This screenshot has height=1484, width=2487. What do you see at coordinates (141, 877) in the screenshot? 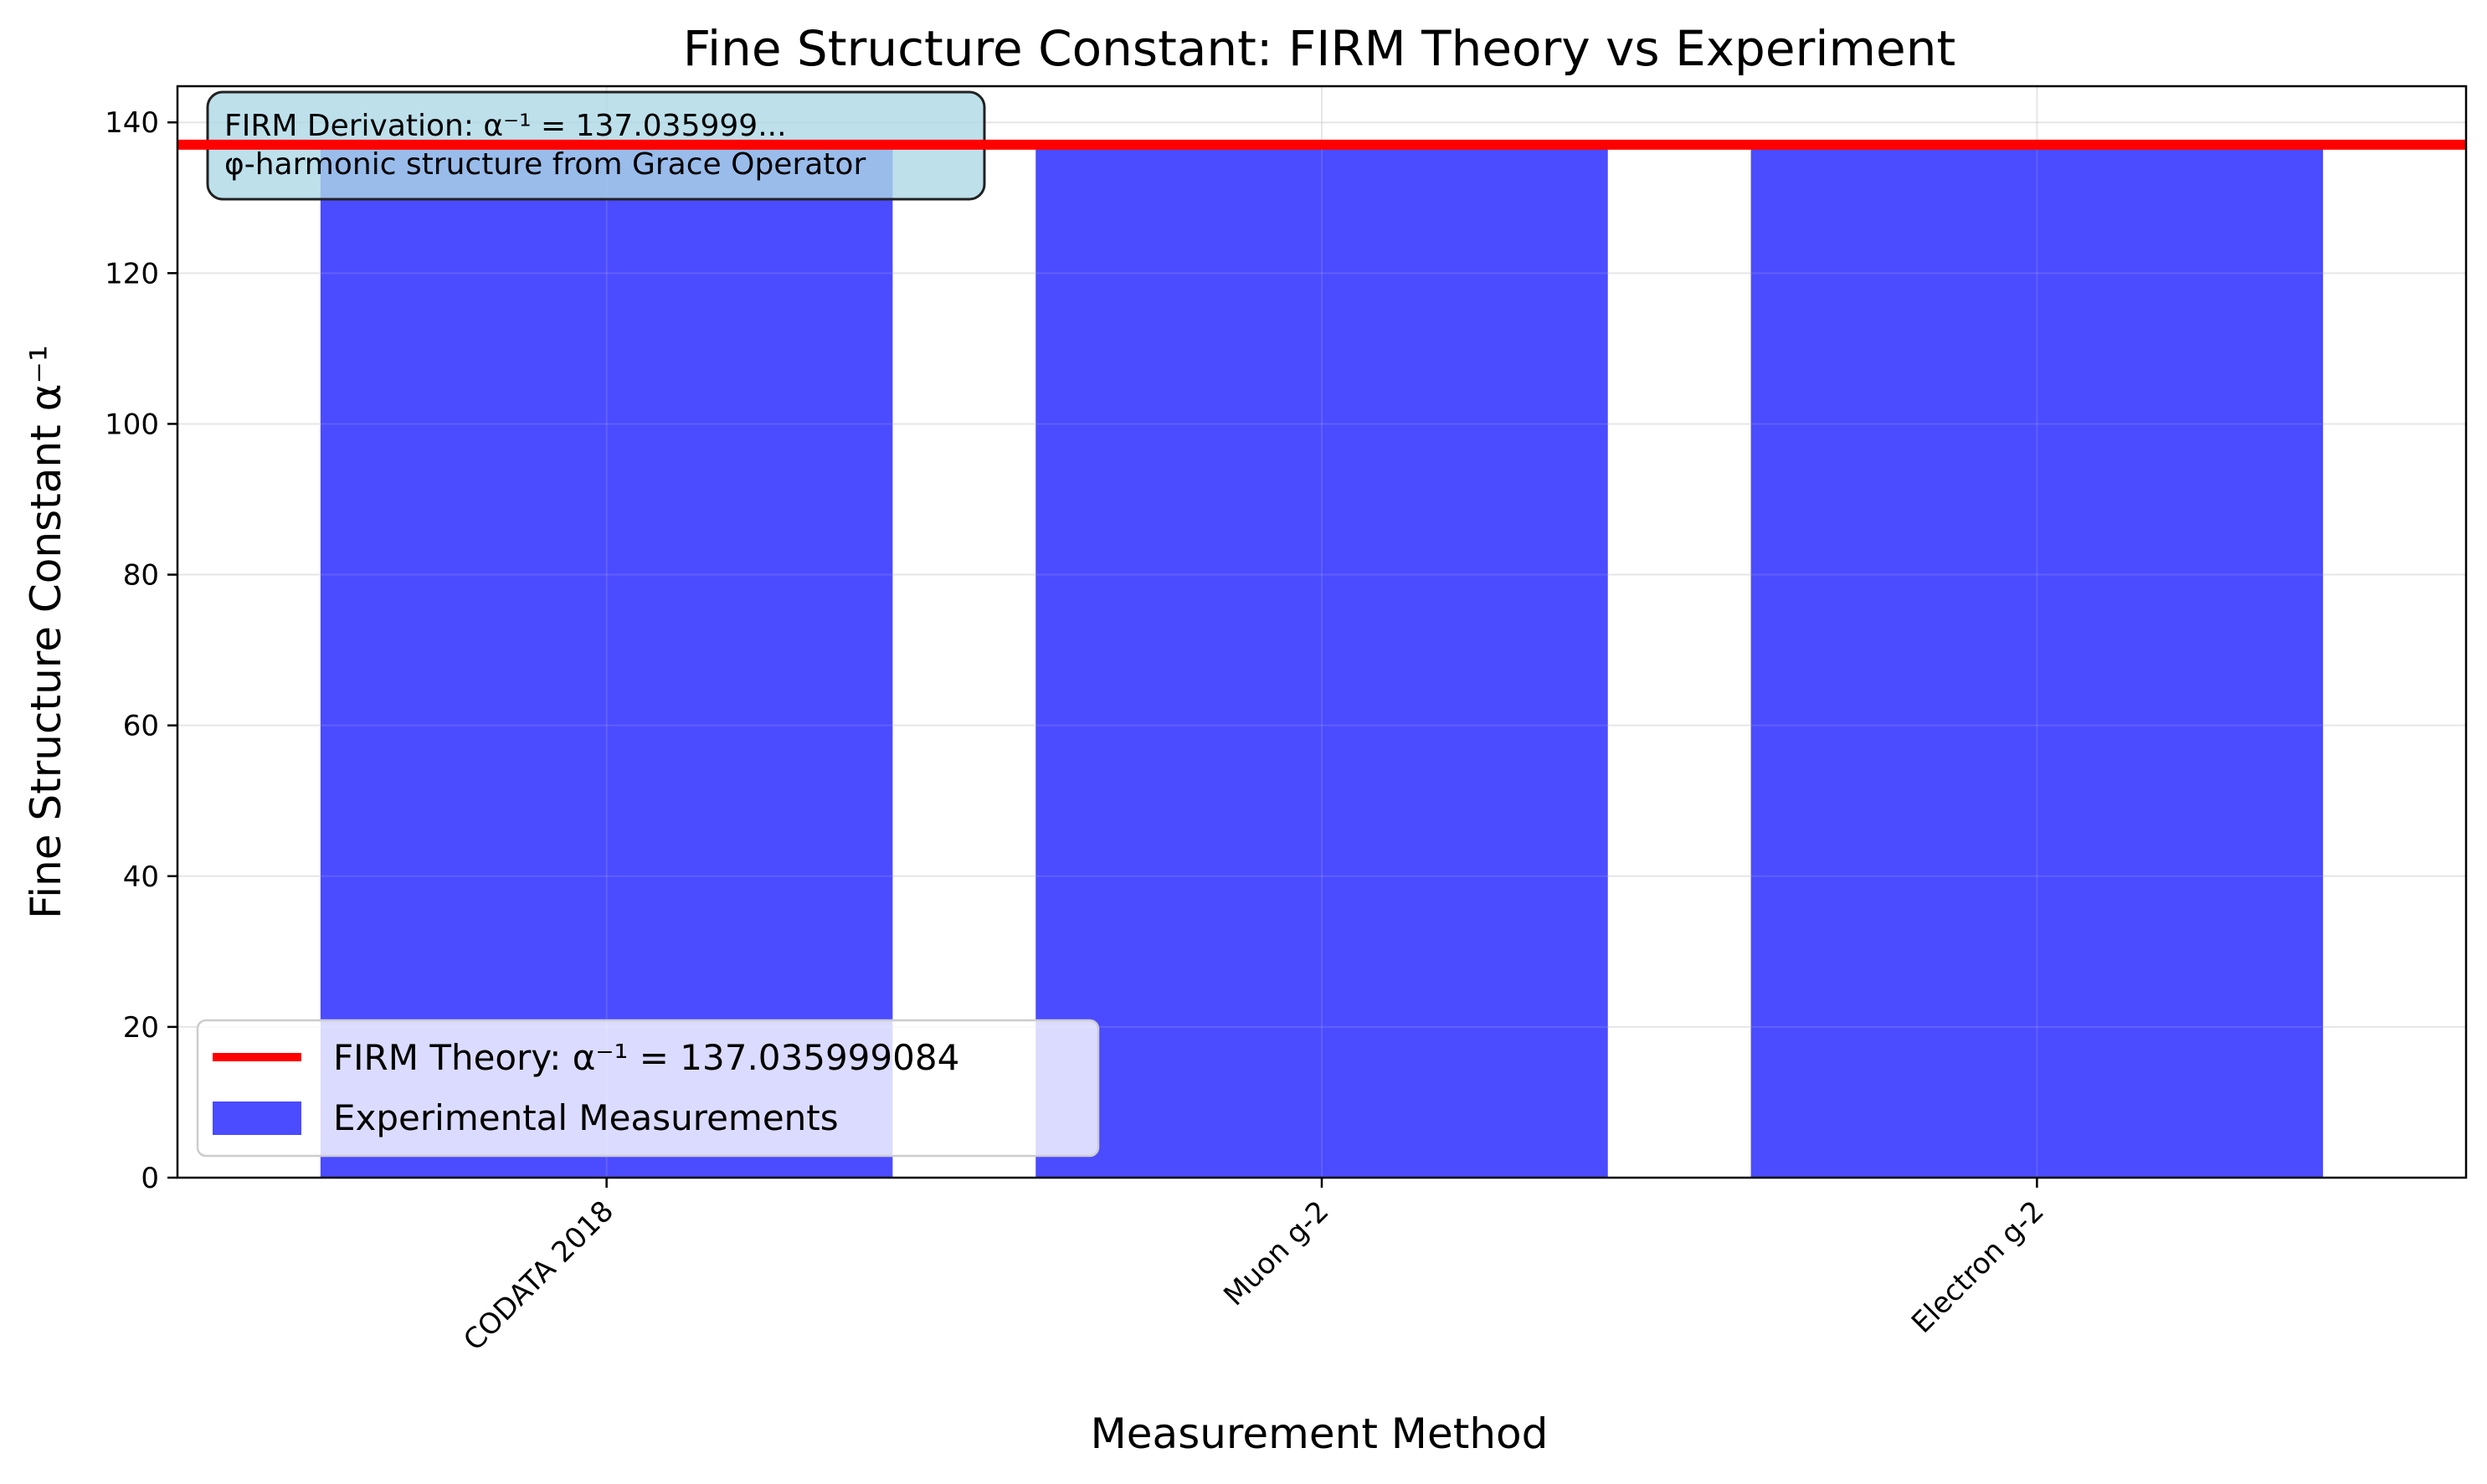
I see `y-tick-label: 40` at bounding box center [141, 877].